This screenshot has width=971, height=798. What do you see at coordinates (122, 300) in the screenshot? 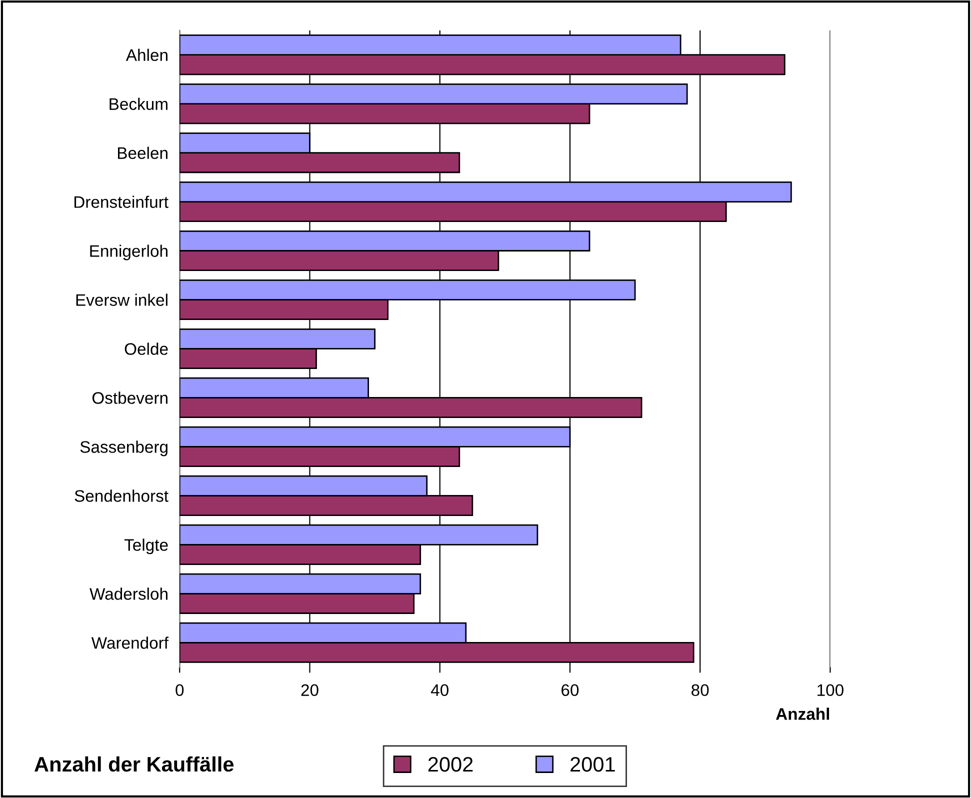
I see `y-tick-label: Eversw inkel` at bounding box center [122, 300].